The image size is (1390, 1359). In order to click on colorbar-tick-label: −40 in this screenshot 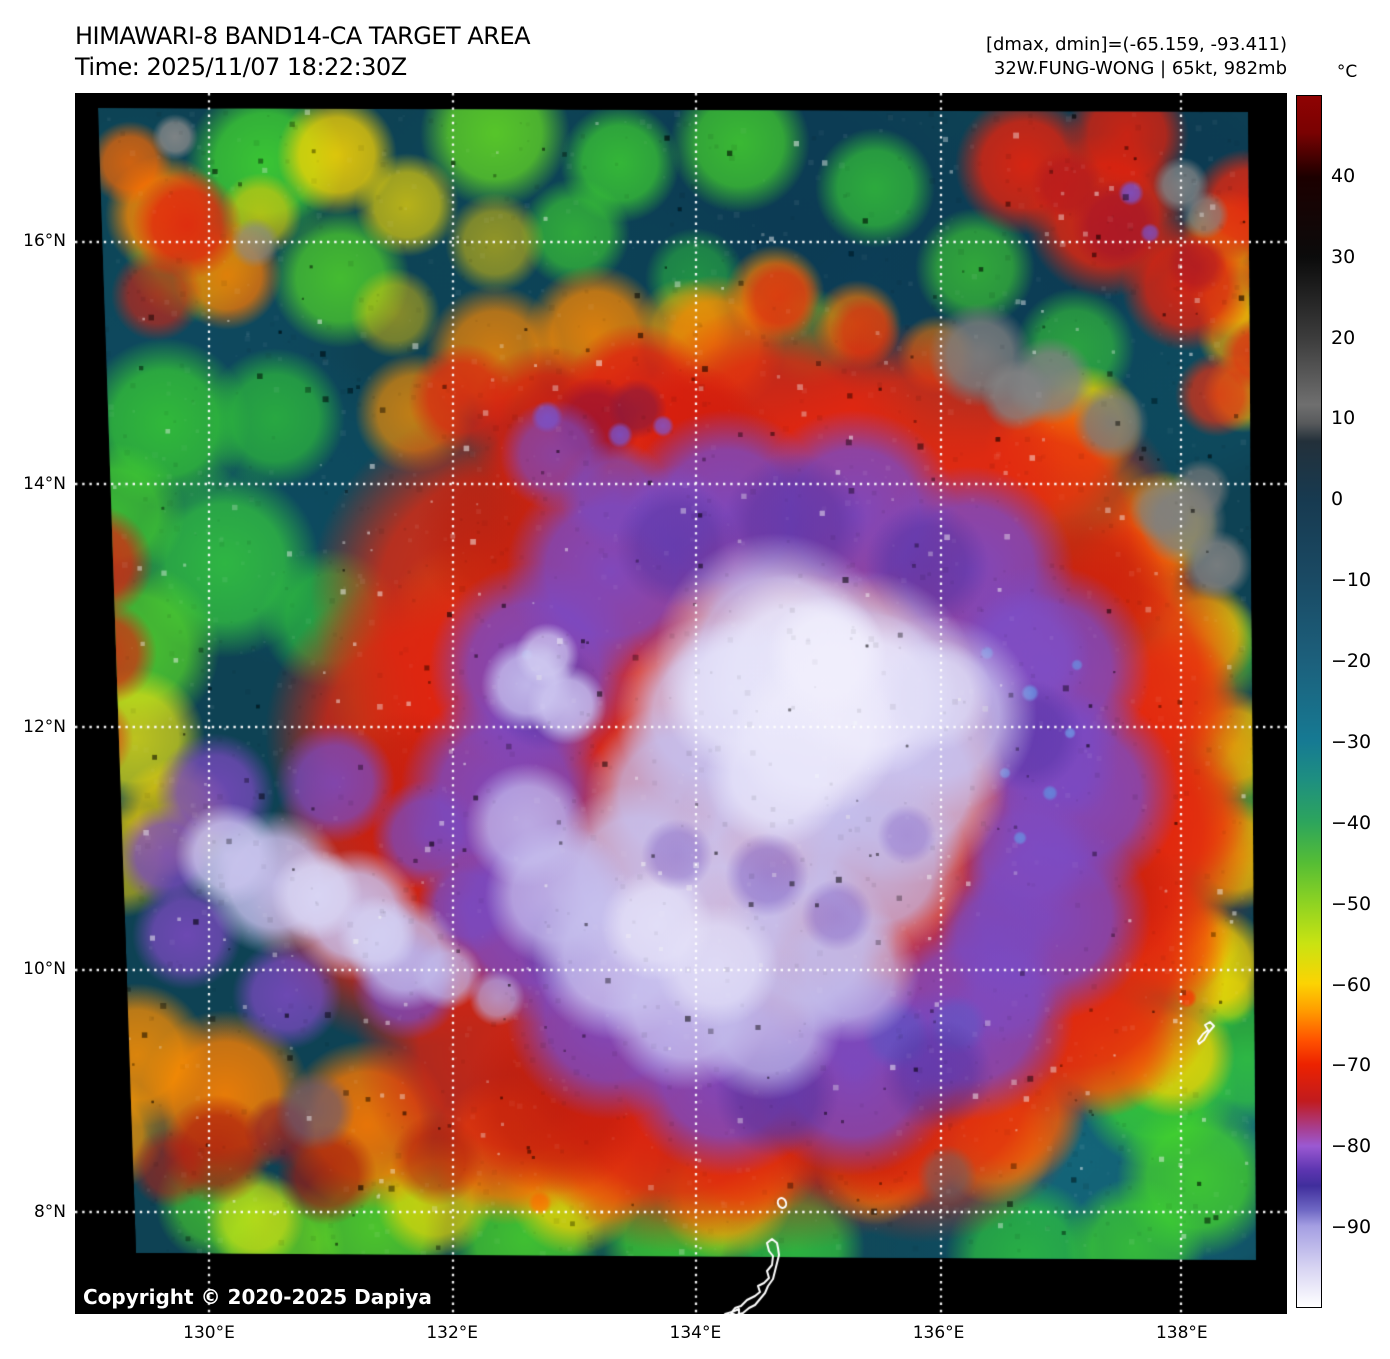, I will do `click(1351, 822)`.